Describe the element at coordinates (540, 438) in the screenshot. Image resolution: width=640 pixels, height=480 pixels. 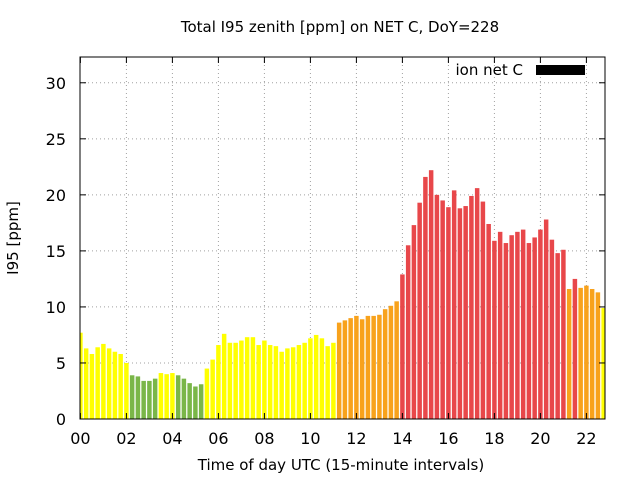
I see `x-tick-label: 20` at that location.